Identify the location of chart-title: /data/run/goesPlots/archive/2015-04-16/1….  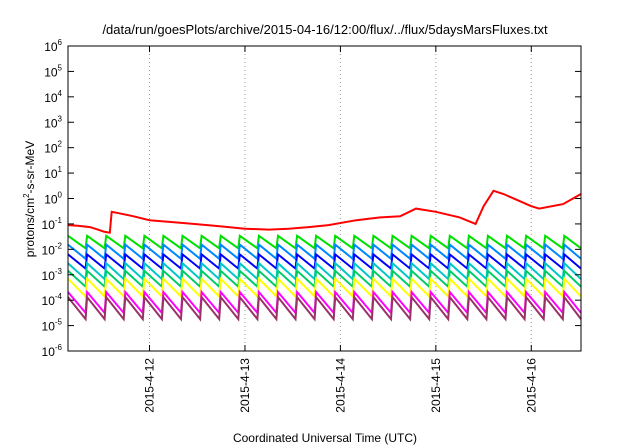
(325, 29).